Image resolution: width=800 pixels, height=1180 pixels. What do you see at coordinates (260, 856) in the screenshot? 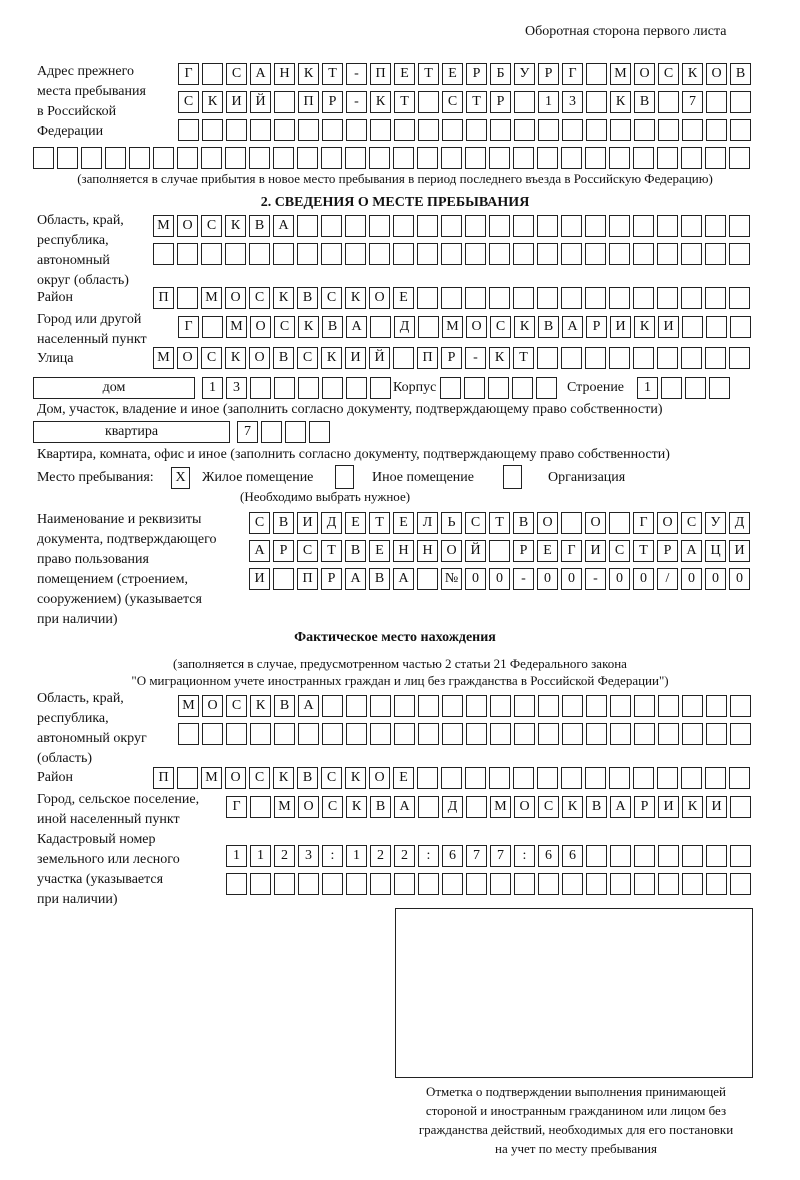
I see `char-cell: 1` at bounding box center [260, 856].